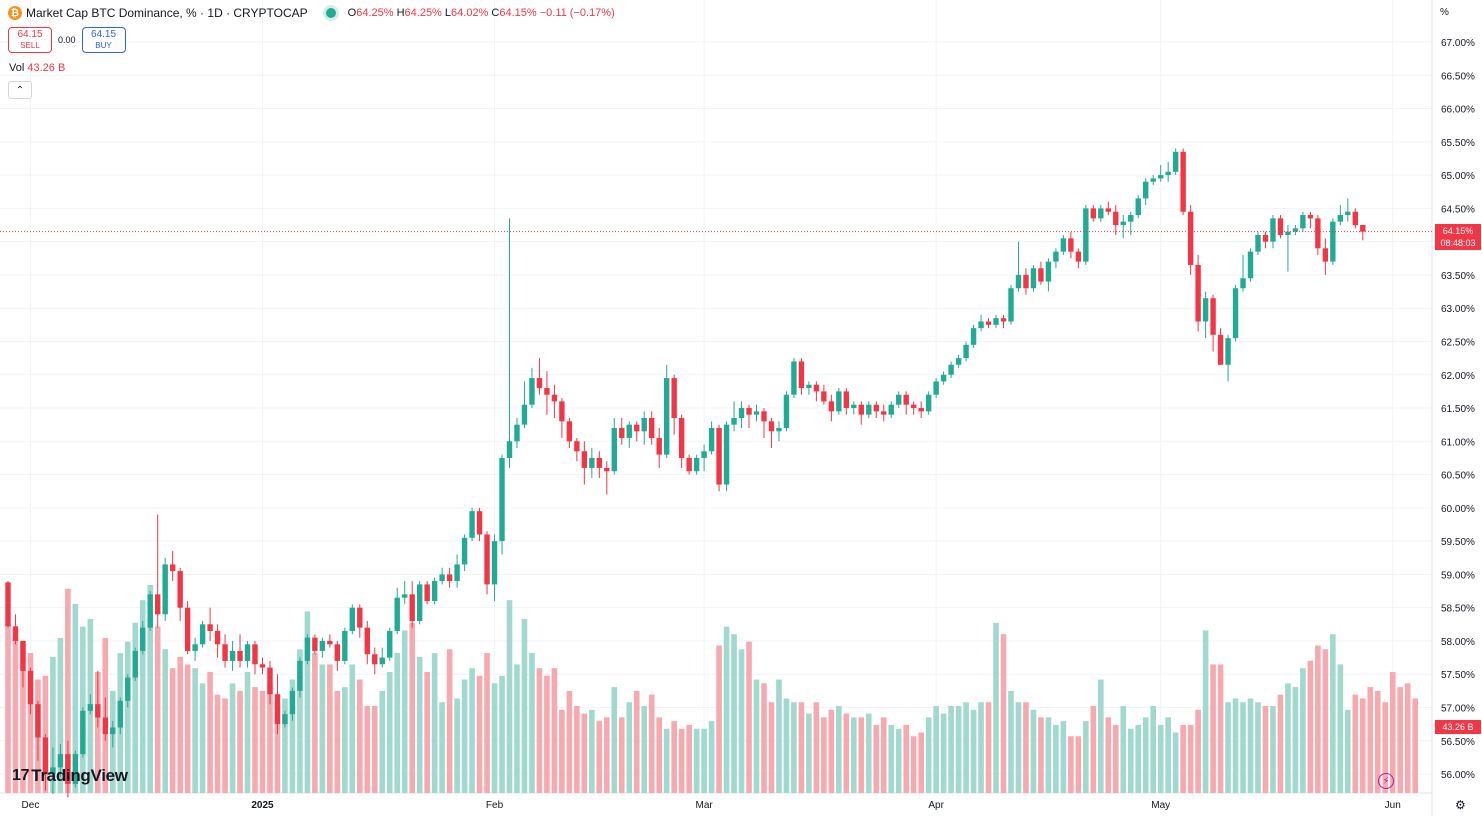 This screenshot has width=1482, height=816. What do you see at coordinates (1458, 276) in the screenshot?
I see `y-tick-label: 63.50%` at bounding box center [1458, 276].